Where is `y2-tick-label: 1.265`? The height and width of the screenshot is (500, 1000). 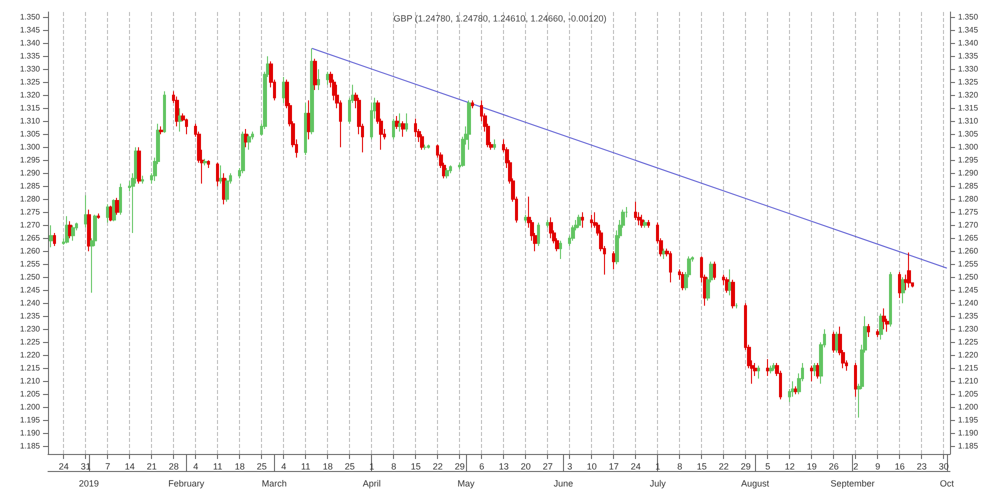
y2-tick-label: 1.265 is located at coordinates (968, 238).